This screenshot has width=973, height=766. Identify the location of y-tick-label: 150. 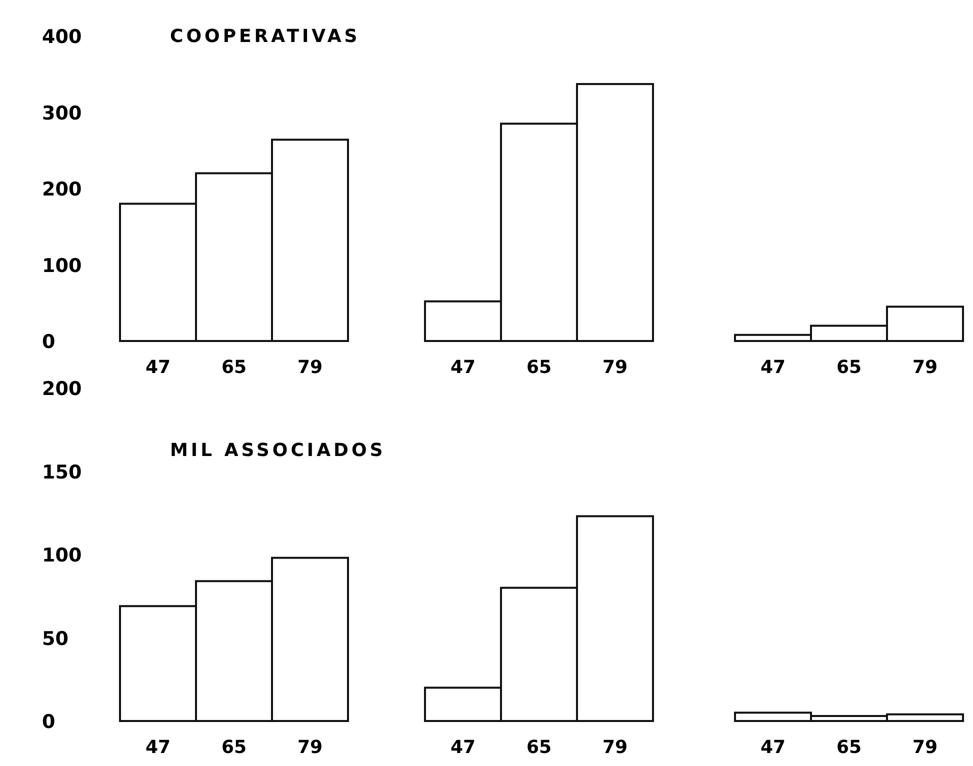
(62, 472).